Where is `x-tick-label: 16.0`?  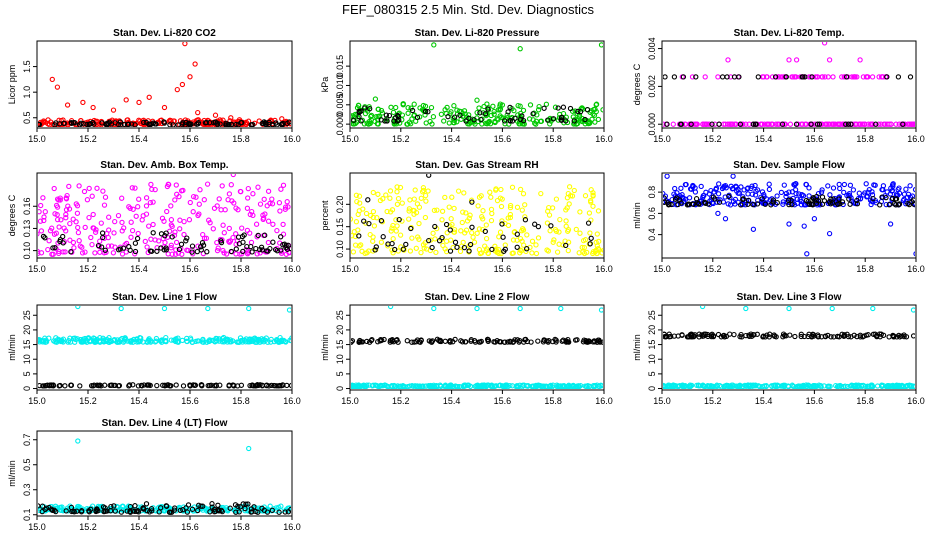 x-tick-label: 16.0 is located at coordinates (916, 139).